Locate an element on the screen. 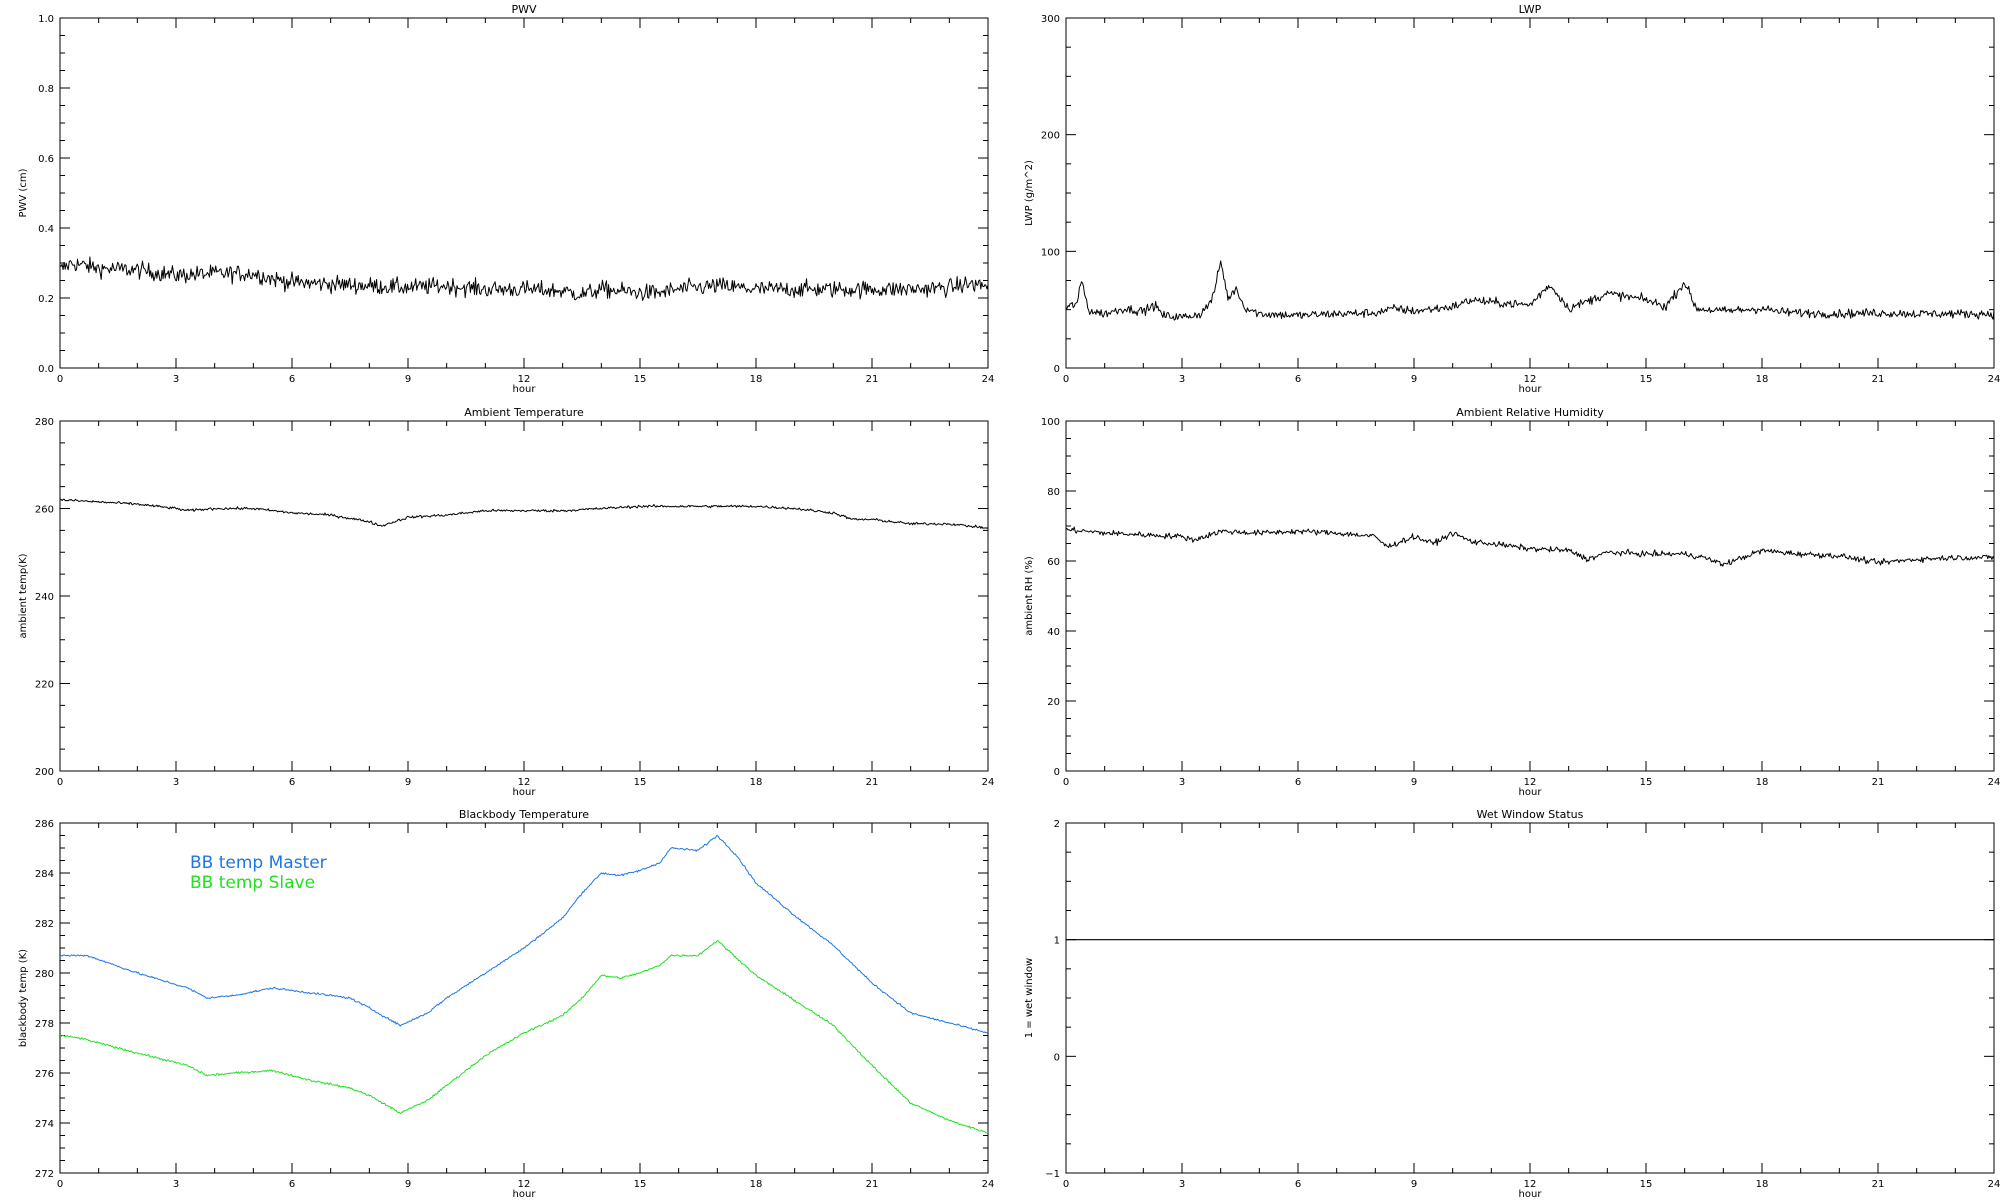 The image size is (2000, 1200). y-tick-label: 274 is located at coordinates (44, 1124).